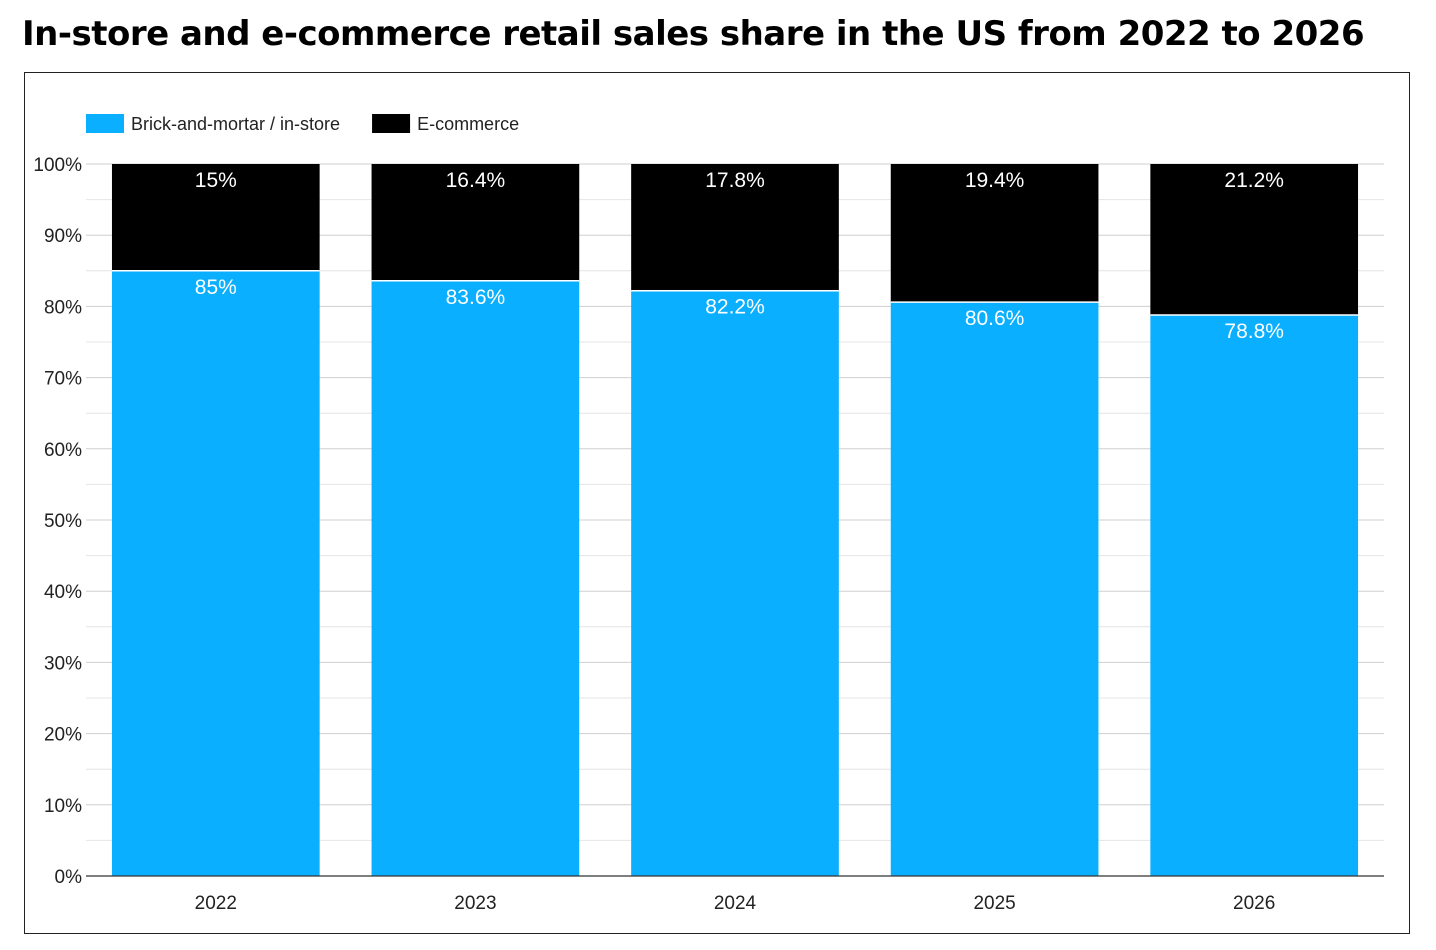 The image size is (1436, 950). I want to click on data-label-ecommerce: 16.4%, so click(476, 180).